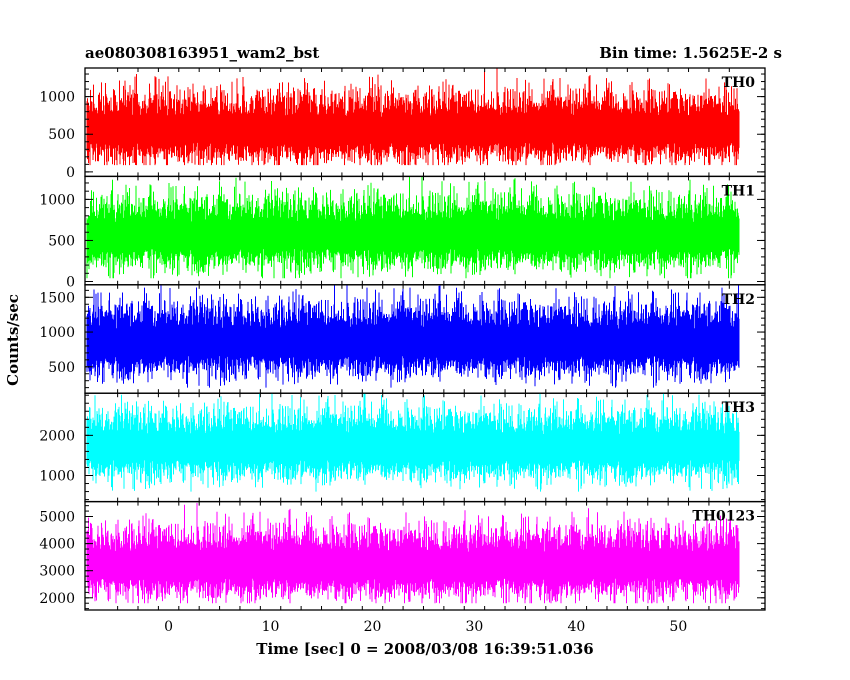 This screenshot has width=850, height=680. I want to click on x-axis-label: Time [sec] 0 = 2008/03/08 16:39:51.036, so click(424, 649).